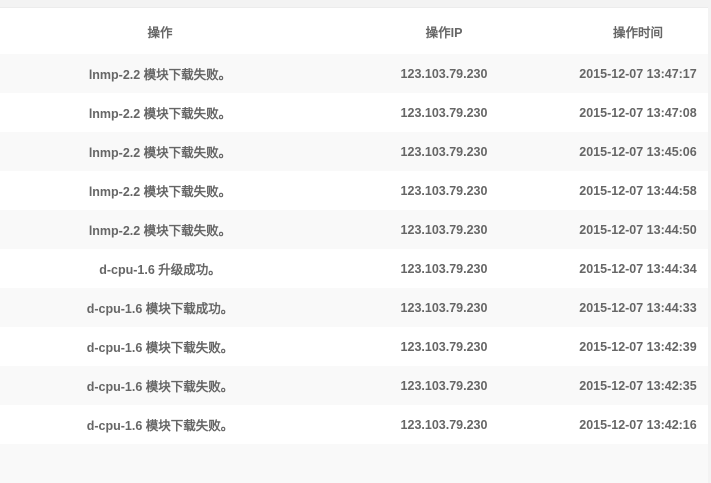 This screenshot has height=483, width=711. I want to click on cell-time: 2015-12-07 13:42:39, so click(638, 346).